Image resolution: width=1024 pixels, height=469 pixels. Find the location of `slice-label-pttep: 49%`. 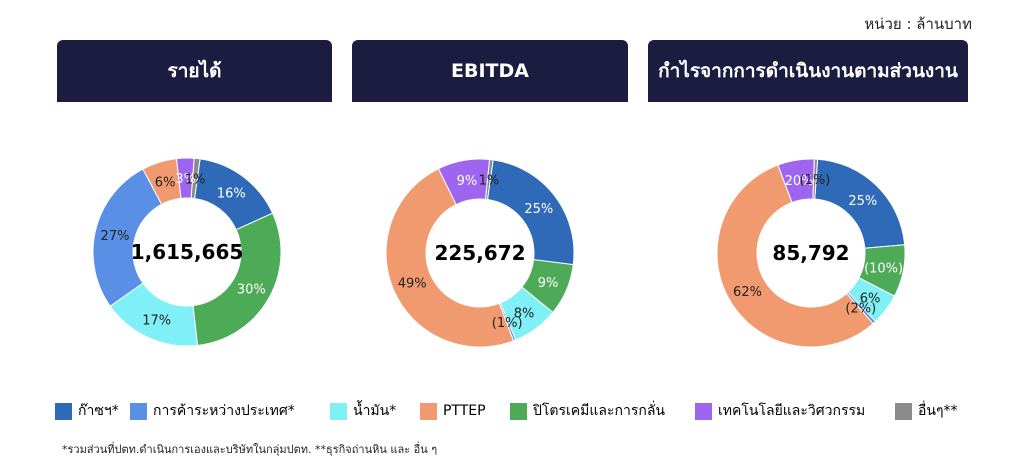

slice-label-pttep: 49% is located at coordinates (412, 284).